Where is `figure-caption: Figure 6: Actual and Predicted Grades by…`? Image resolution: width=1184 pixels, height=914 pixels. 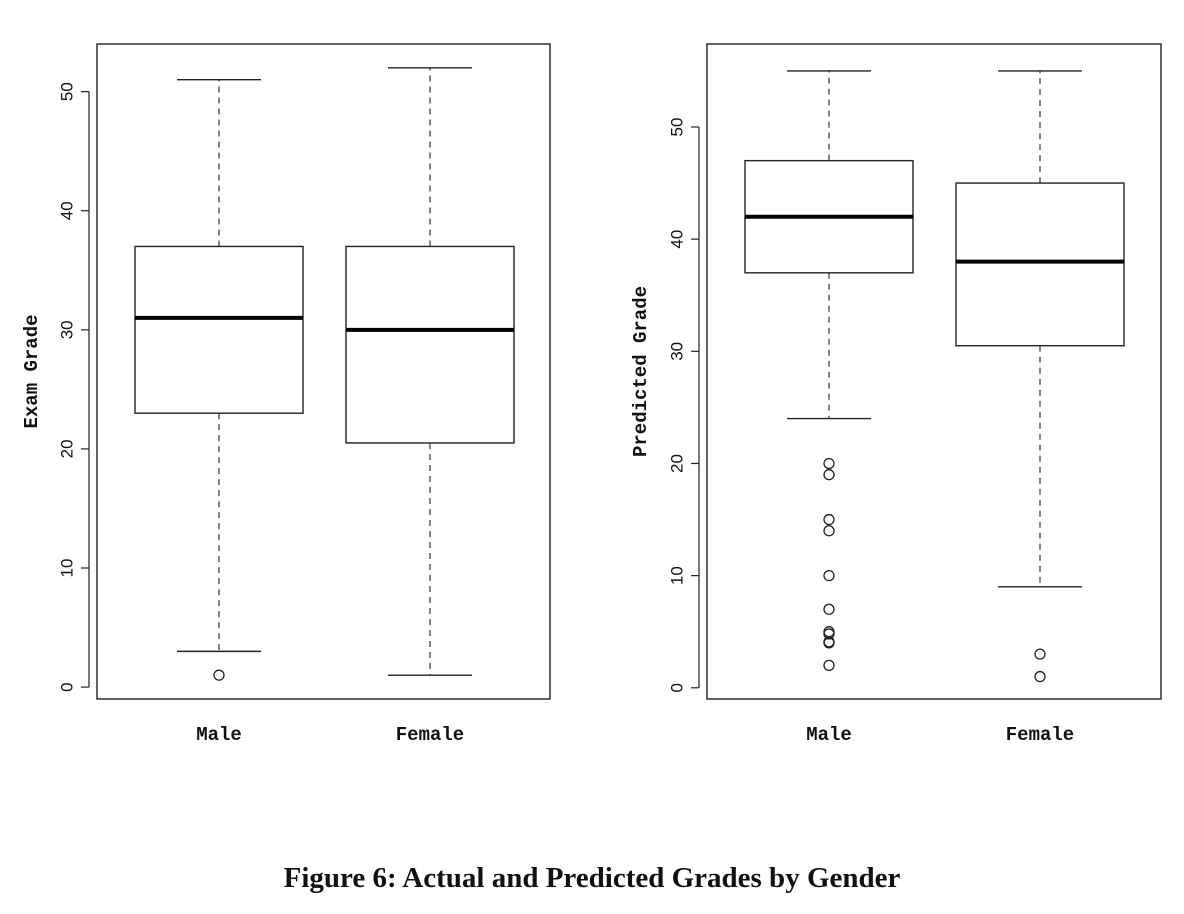 figure-caption: Figure 6: Actual and Predicted Grades by… is located at coordinates (592, 878).